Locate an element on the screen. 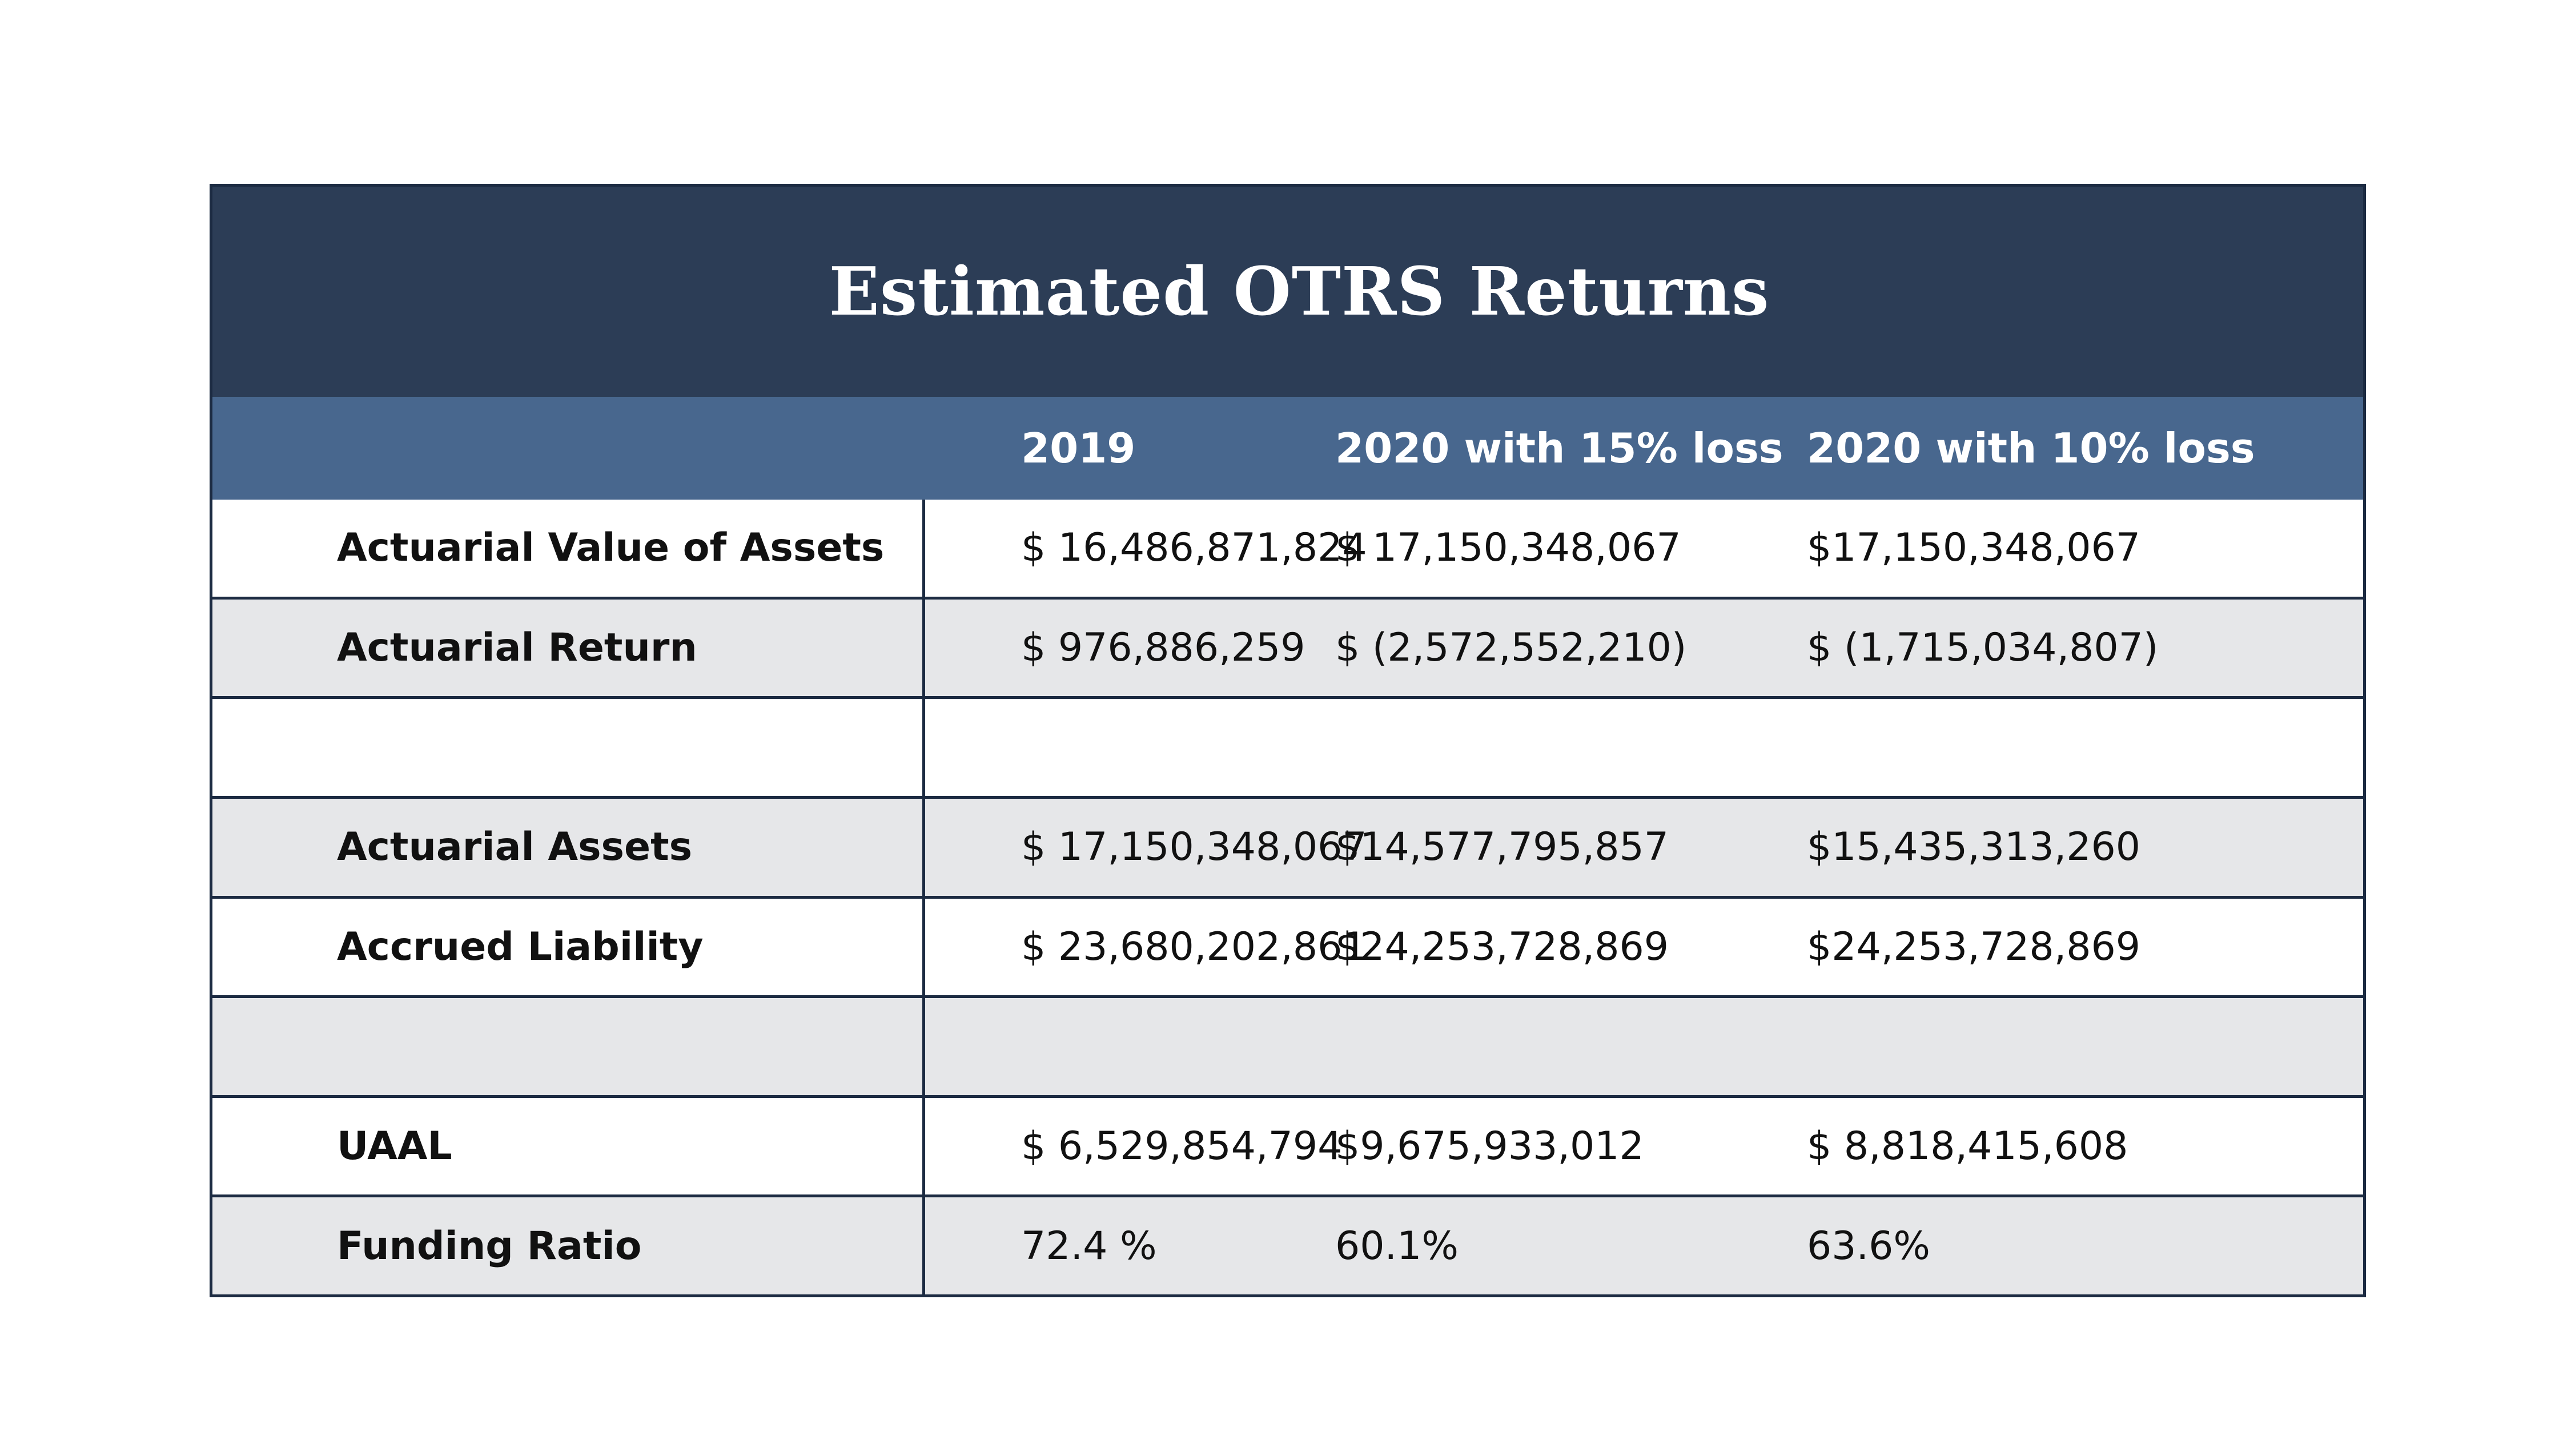  value-2019: $ 6,529,854,794 is located at coordinates (1182, 1146).